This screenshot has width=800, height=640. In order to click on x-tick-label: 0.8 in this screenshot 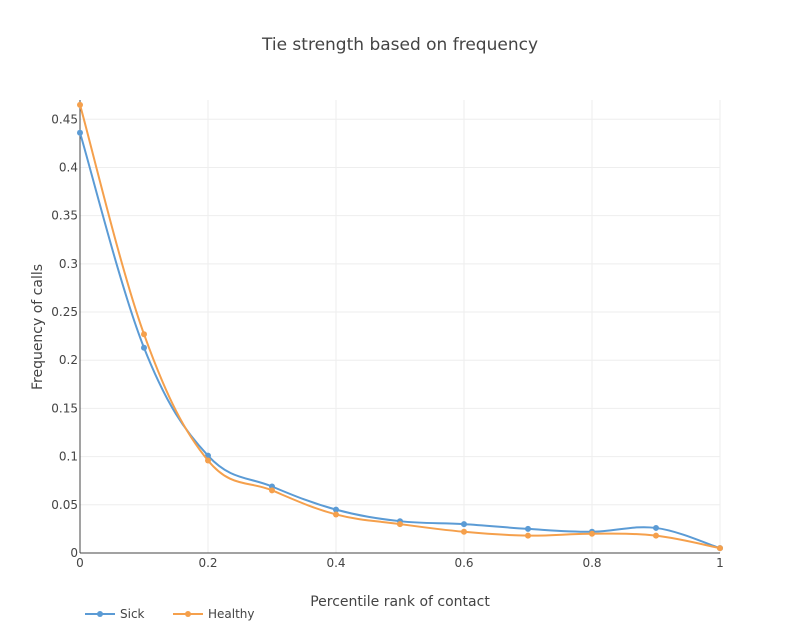, I will do `click(591, 563)`.